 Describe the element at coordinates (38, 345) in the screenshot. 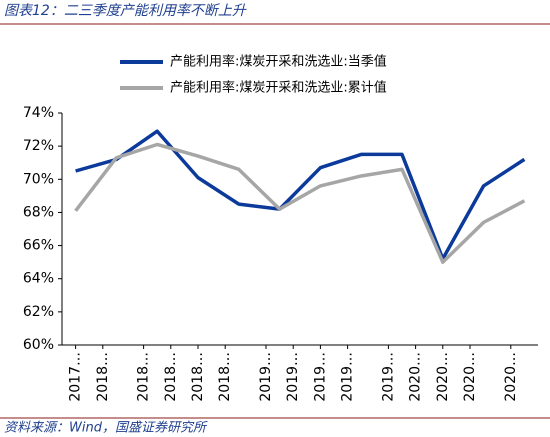

I see `y-tick-label: 60%` at that location.